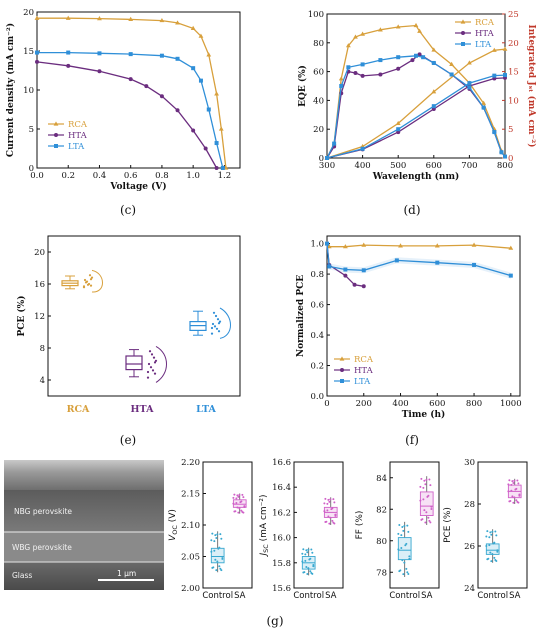 This screenshot has width=550, height=634. Describe the element at coordinates (21, 316) in the screenshot. I see `y-axis-label-e: PCE (%)` at that location.